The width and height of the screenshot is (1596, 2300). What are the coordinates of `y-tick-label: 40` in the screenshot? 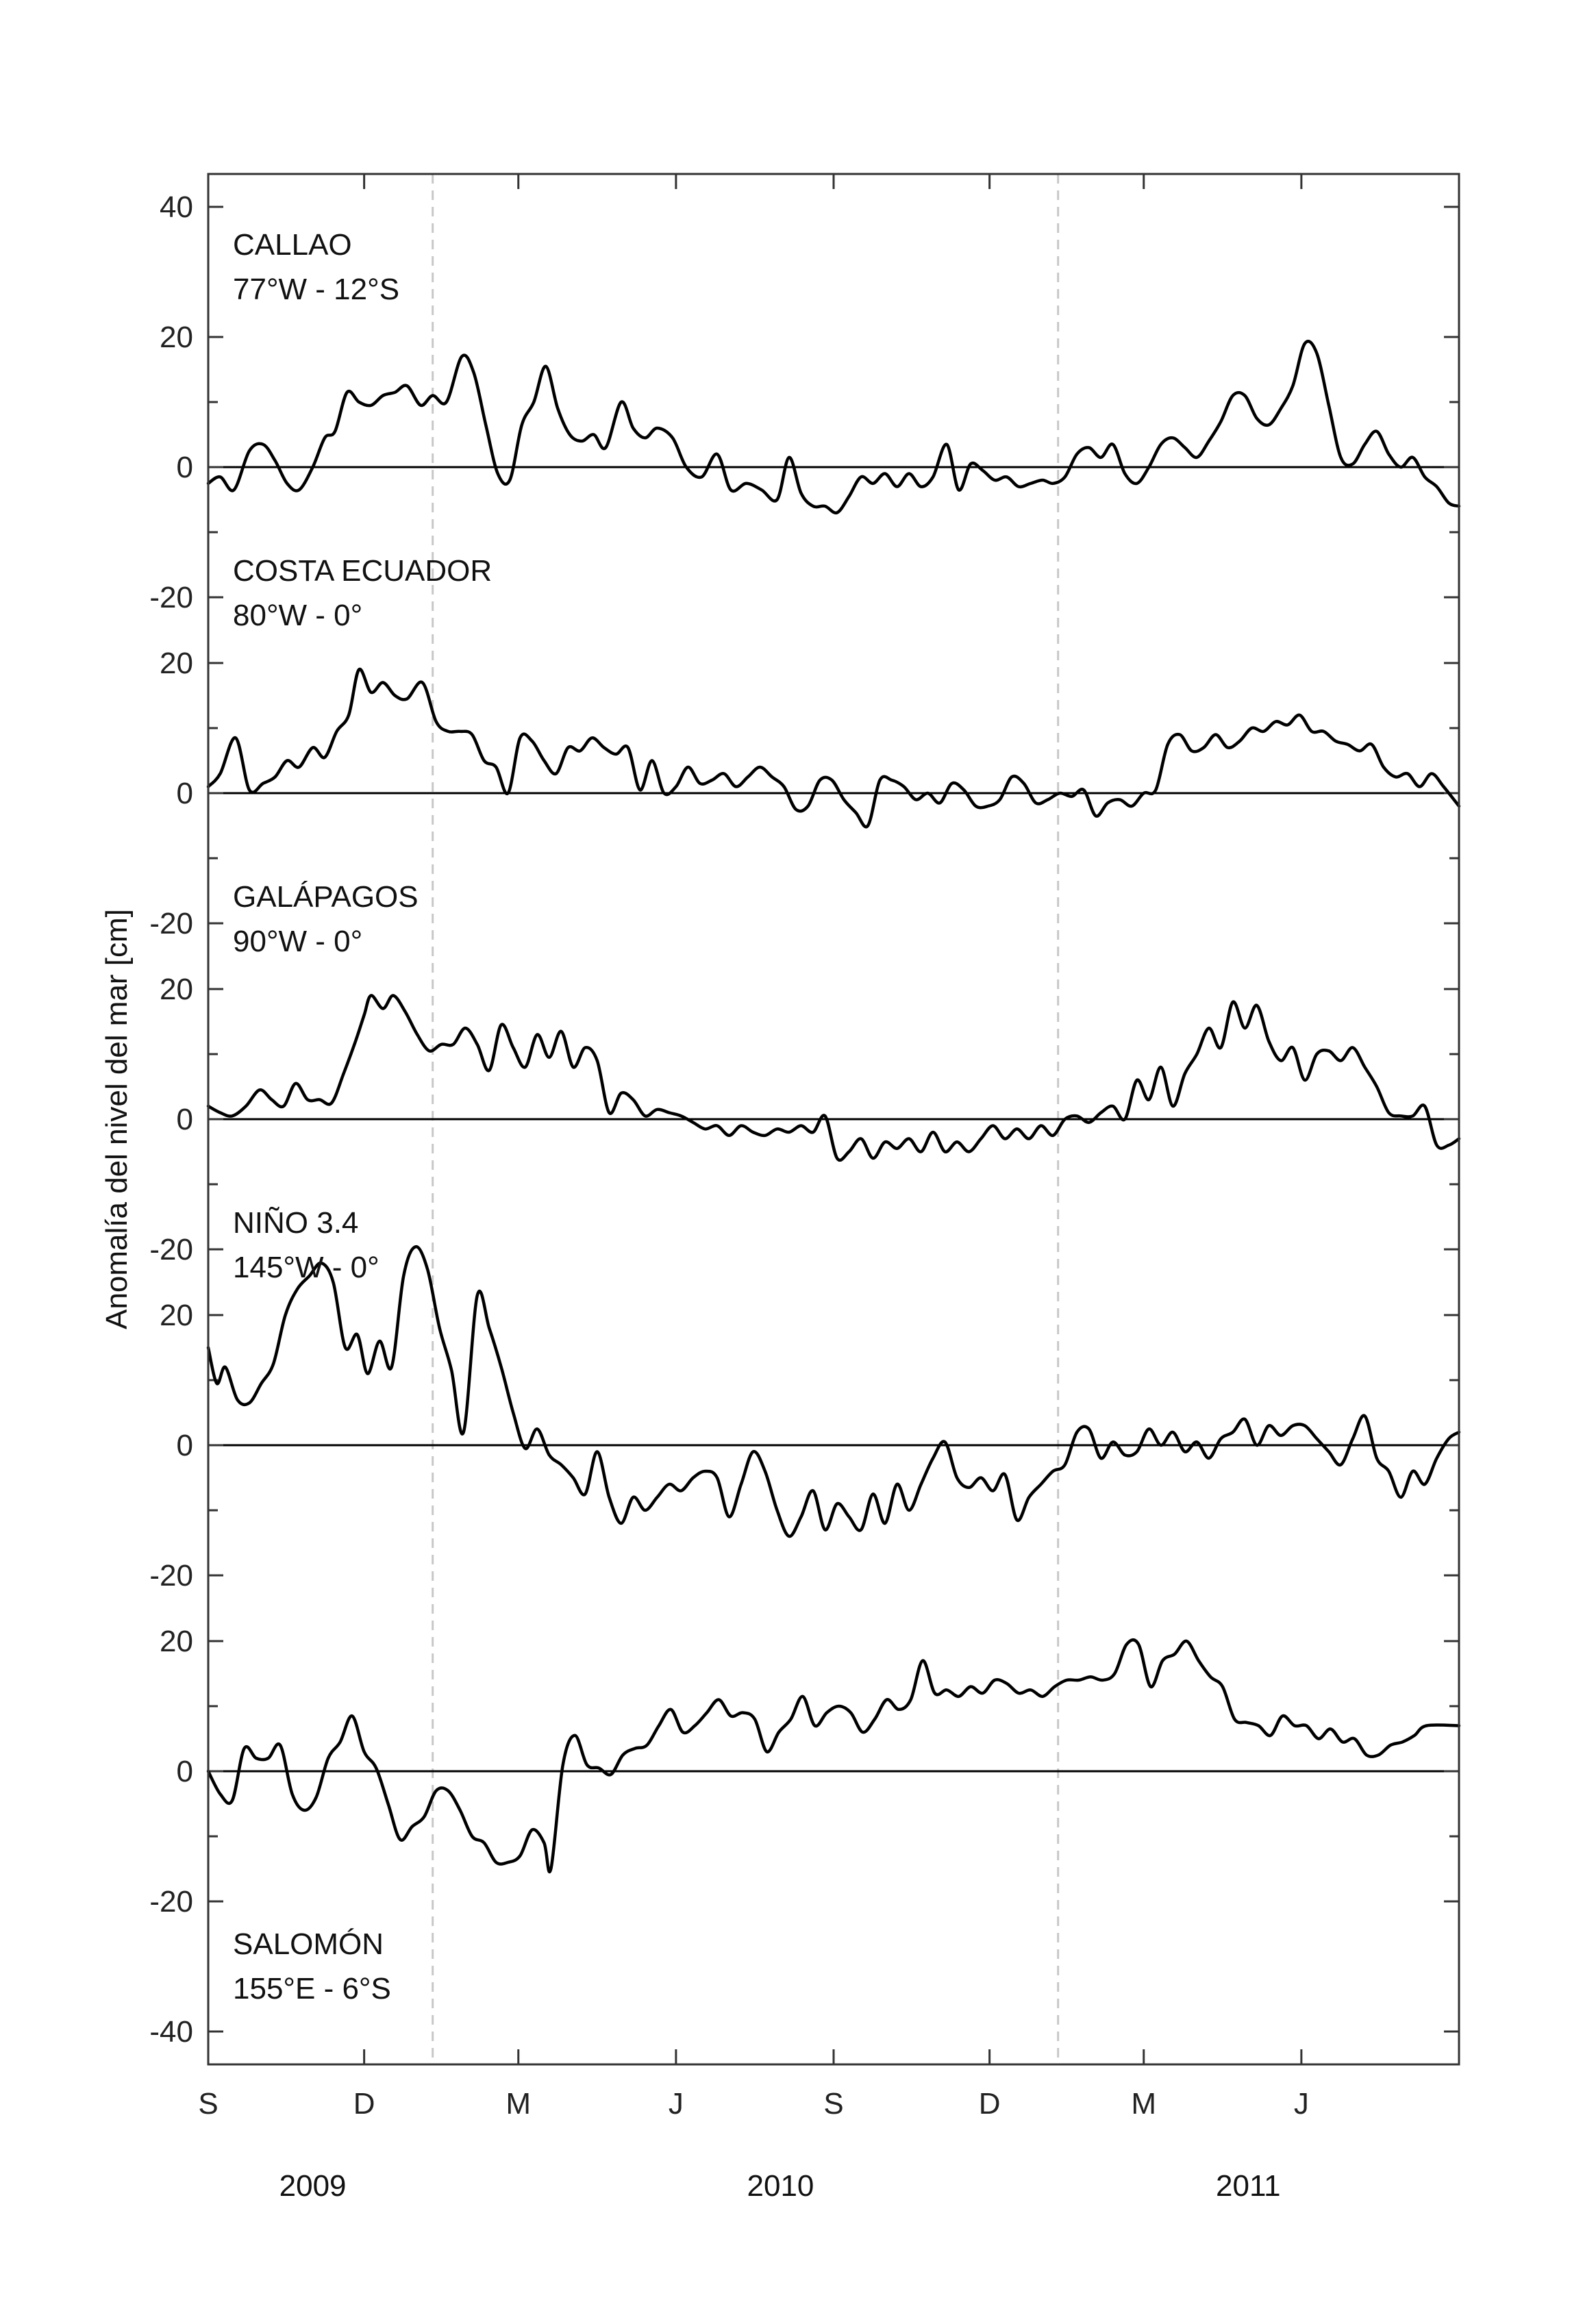 It's located at (176, 207).